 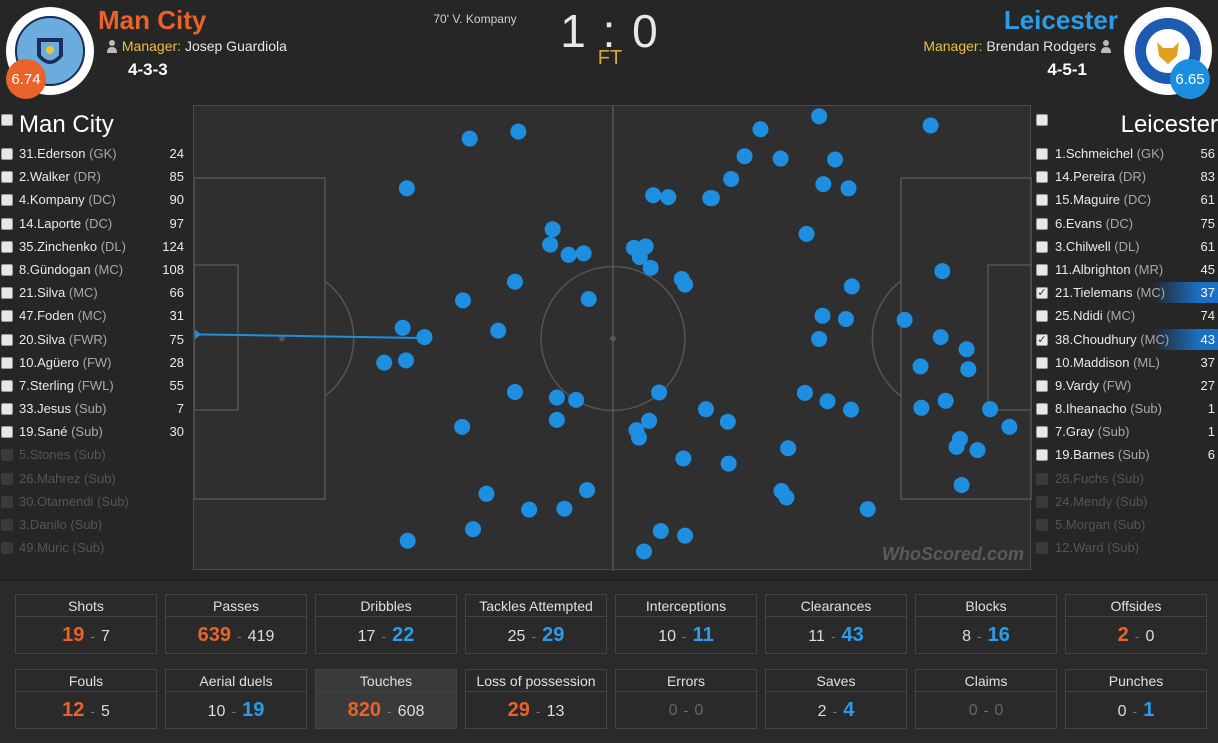 I want to click on stat-box: Dribbles 17-22, so click(x=386, y=624).